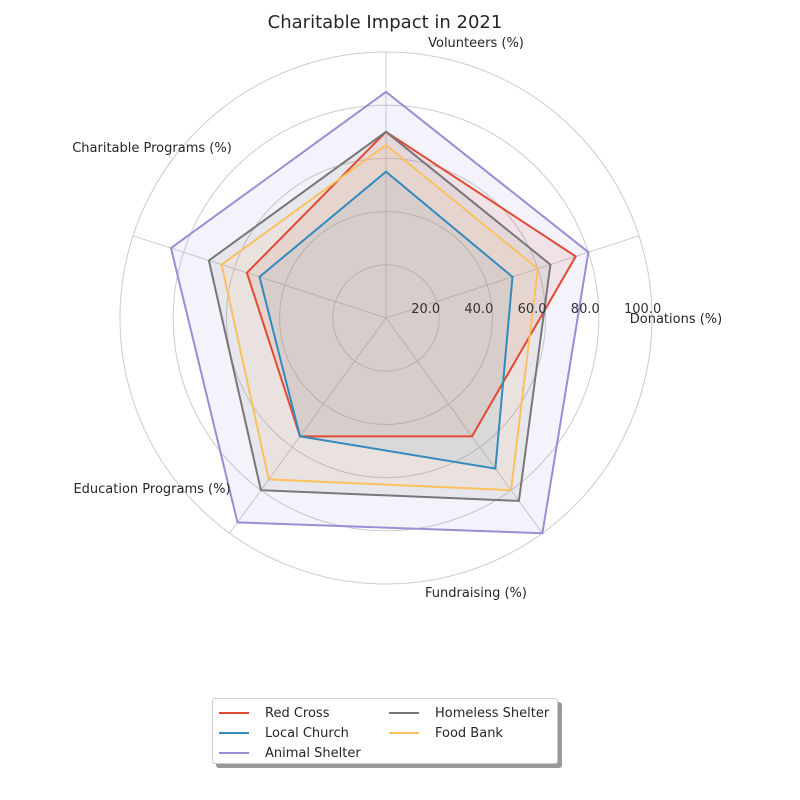  Describe the element at coordinates (307, 733) in the screenshot. I see `legend-label: Local Church` at that location.